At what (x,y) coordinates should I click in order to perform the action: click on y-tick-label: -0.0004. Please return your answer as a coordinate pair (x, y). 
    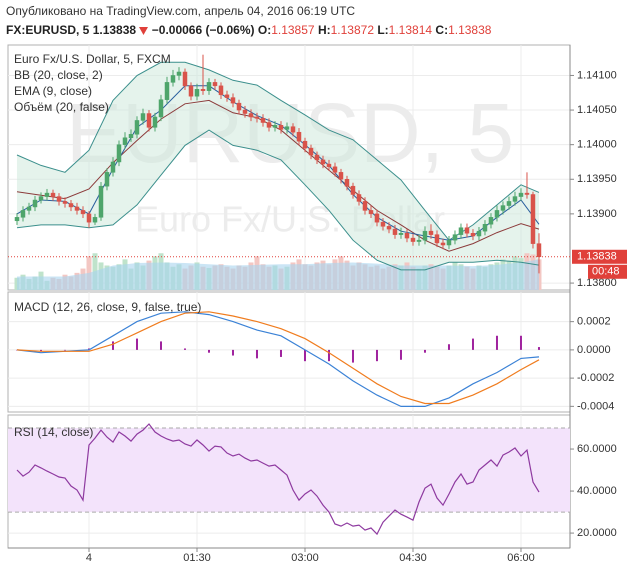
    Looking at the image, I should click on (595, 406).